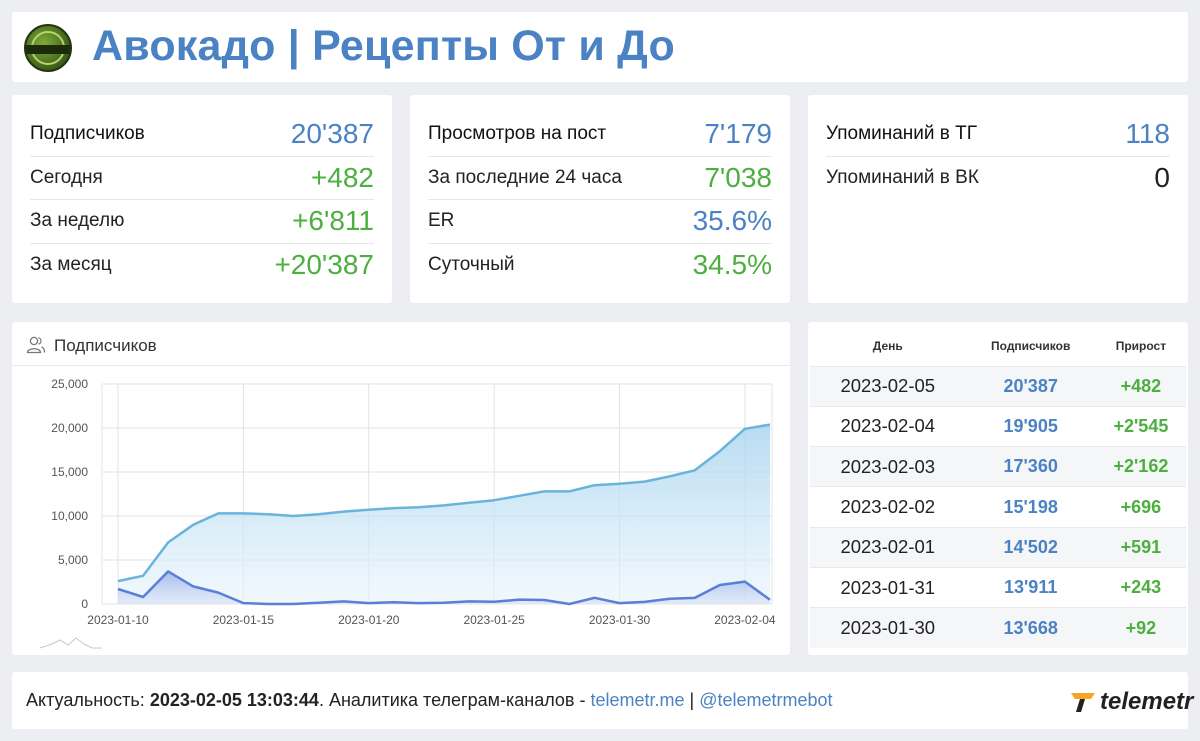  Describe the element at coordinates (383, 46) in the screenshot. I see `page-title: Авокадо | Рецепты От и До` at that location.